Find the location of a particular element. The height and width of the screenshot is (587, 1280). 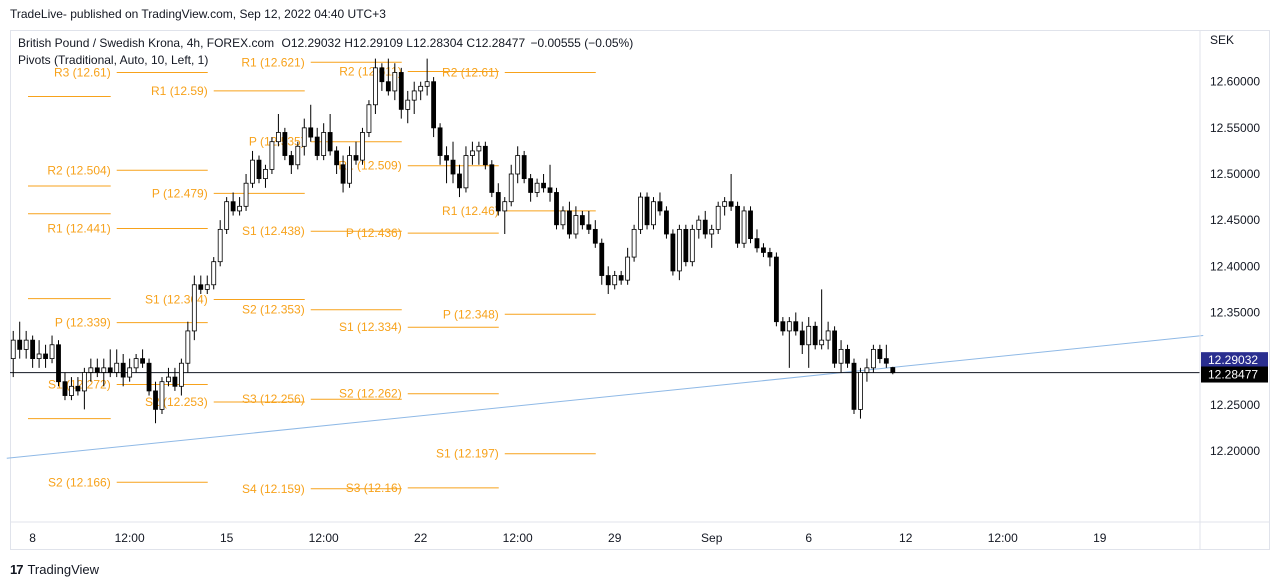

last-close-badge: 12.28477 is located at coordinates (1234, 374).